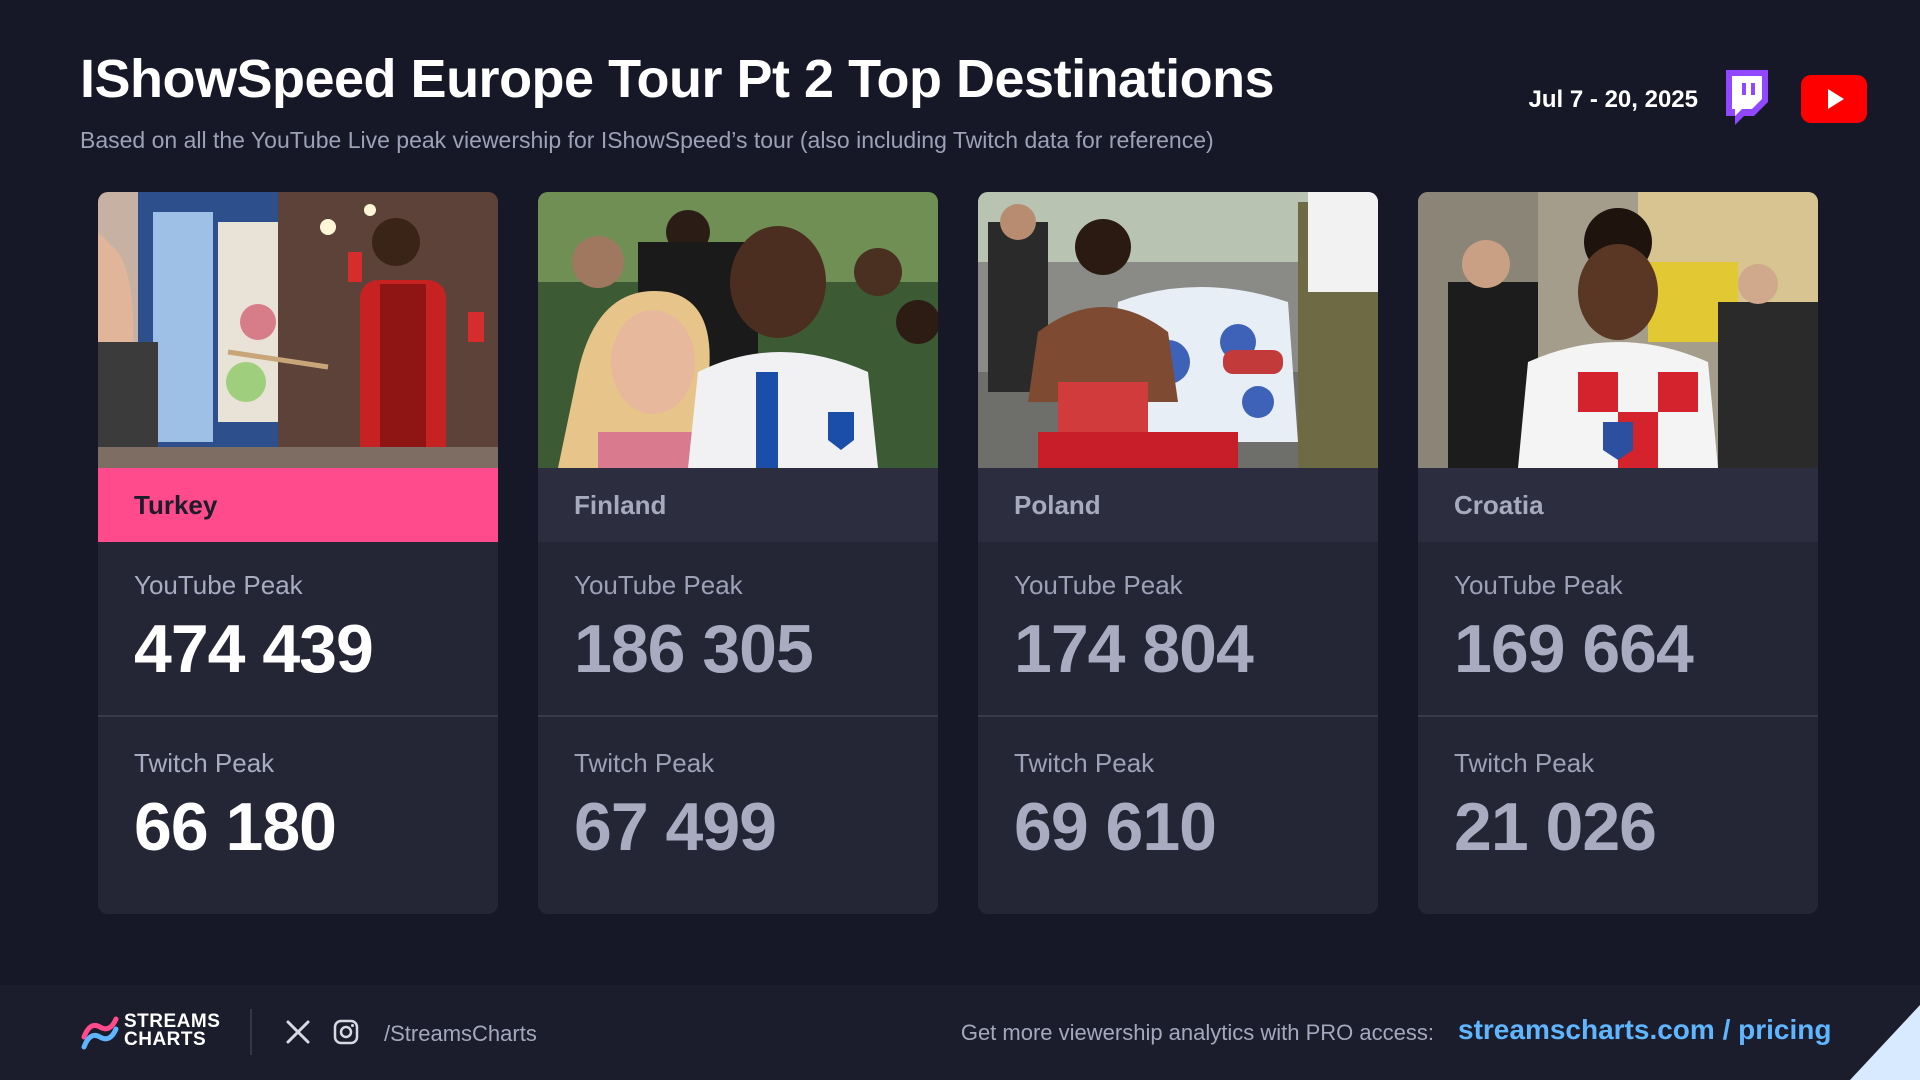 Image resolution: width=1920 pixels, height=1080 pixels. Describe the element at coordinates (298, 1032) in the screenshot. I see `x-icon` at that location.